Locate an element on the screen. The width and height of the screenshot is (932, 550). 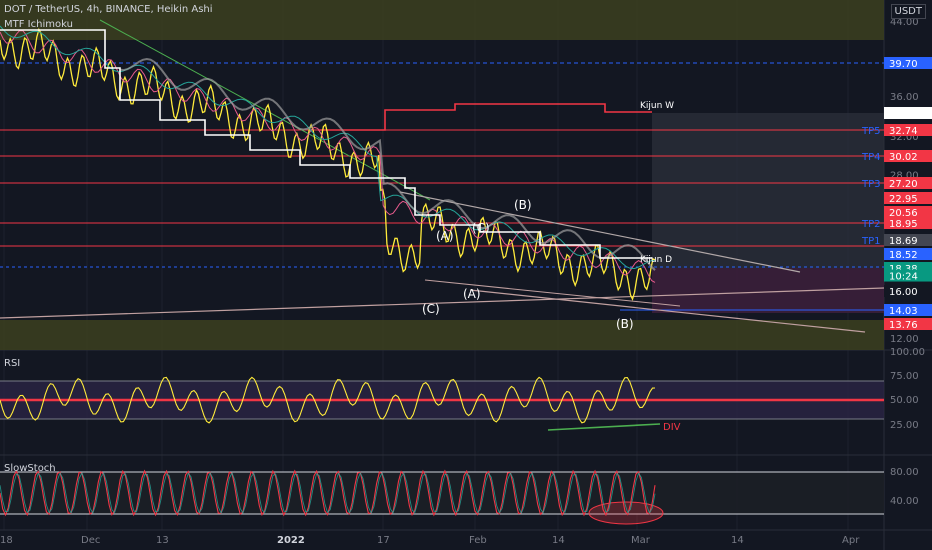
price-tag-label: 22.95 is located at coordinates (903, 199).